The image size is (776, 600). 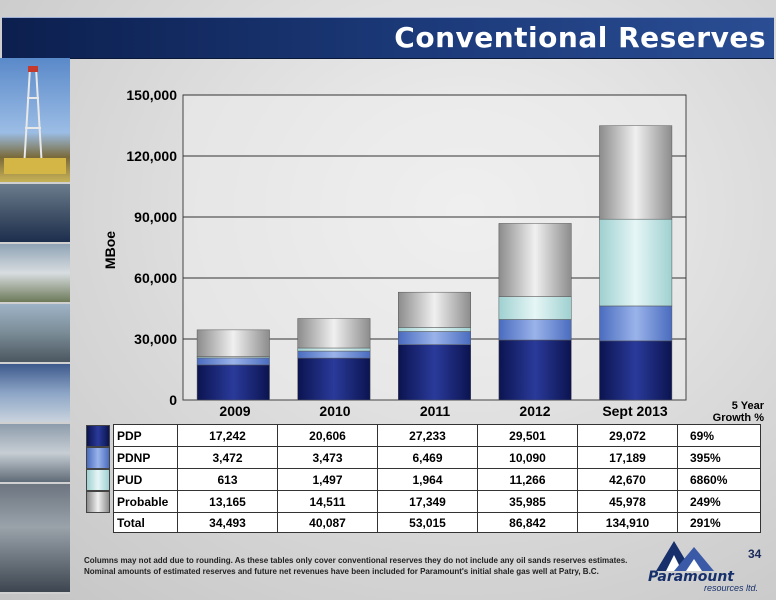 What do you see at coordinates (98, 457) in the screenshot?
I see `legend-swatch-pdnp` at bounding box center [98, 457].